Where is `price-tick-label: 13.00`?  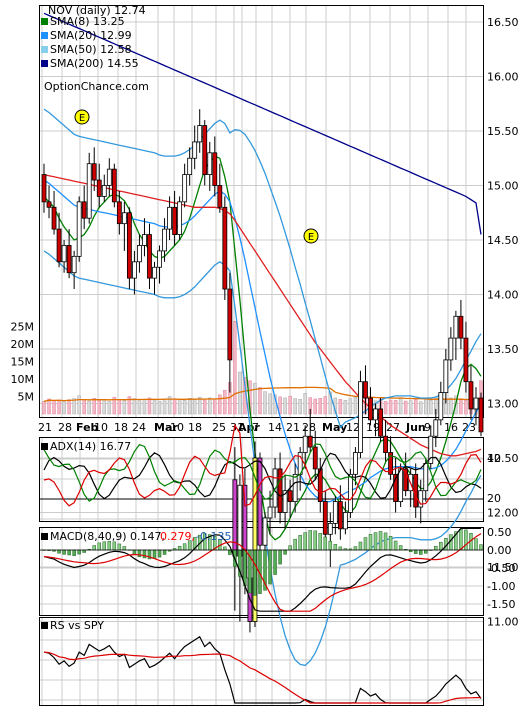 price-tick-label: 13.00 is located at coordinates (503, 404).